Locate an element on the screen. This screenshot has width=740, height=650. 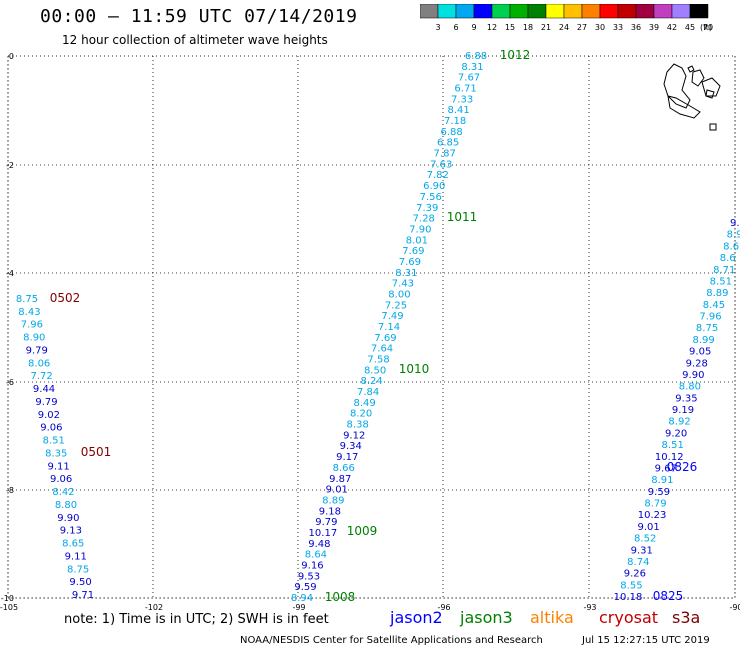
y-tick-label: -10 is located at coordinates (7, 598).